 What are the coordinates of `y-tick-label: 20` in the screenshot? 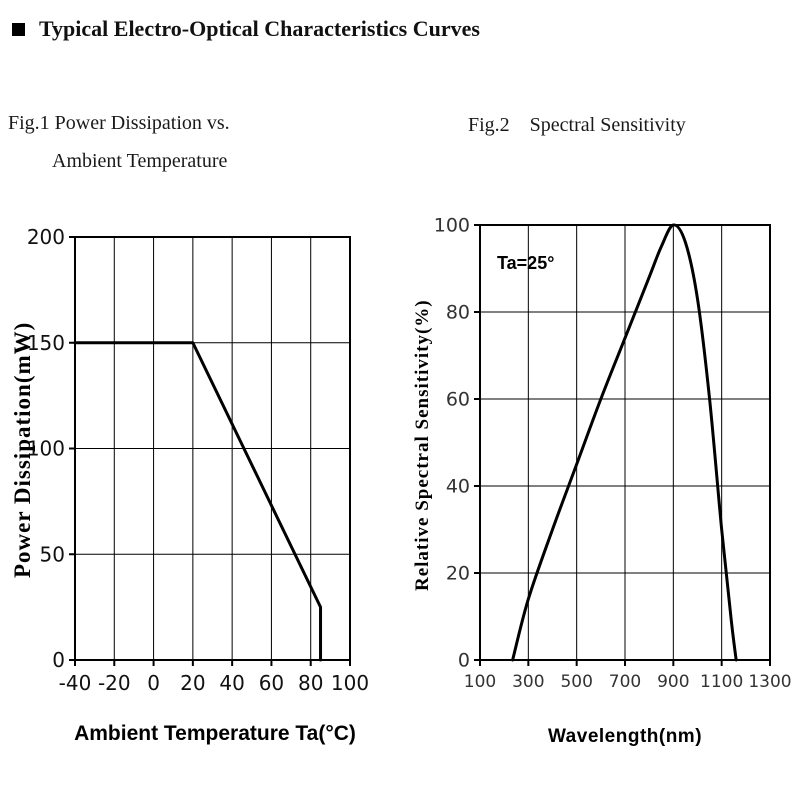 It's located at (458, 574).